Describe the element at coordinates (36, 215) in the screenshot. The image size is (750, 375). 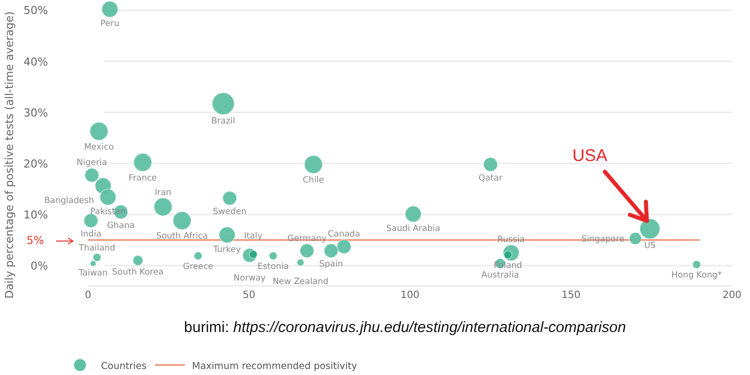
I see `y-tick-label: 10%` at that location.